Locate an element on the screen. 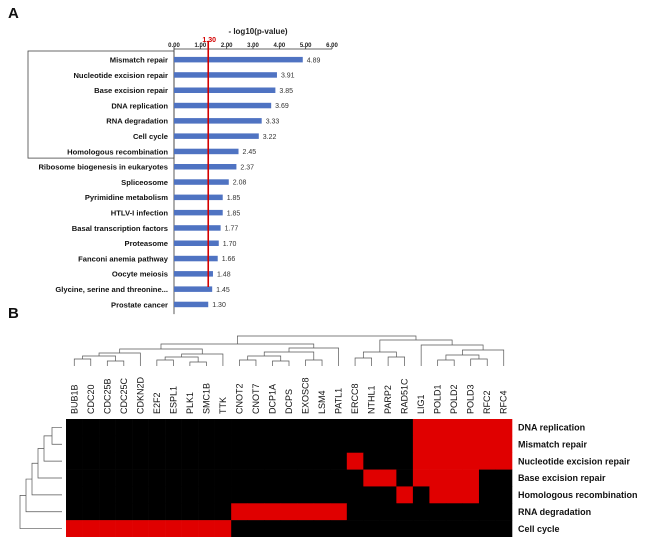 The image size is (650, 537). category-label: Prostate cancer is located at coordinates (139, 304).